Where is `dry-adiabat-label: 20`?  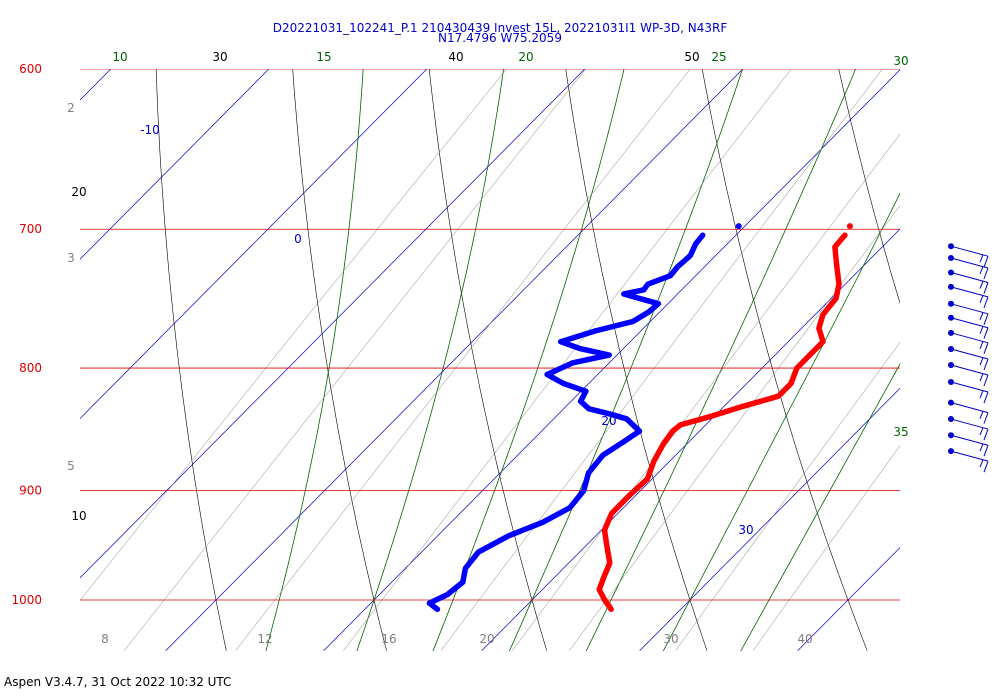 dry-adiabat-label: 20 is located at coordinates (78, 192).